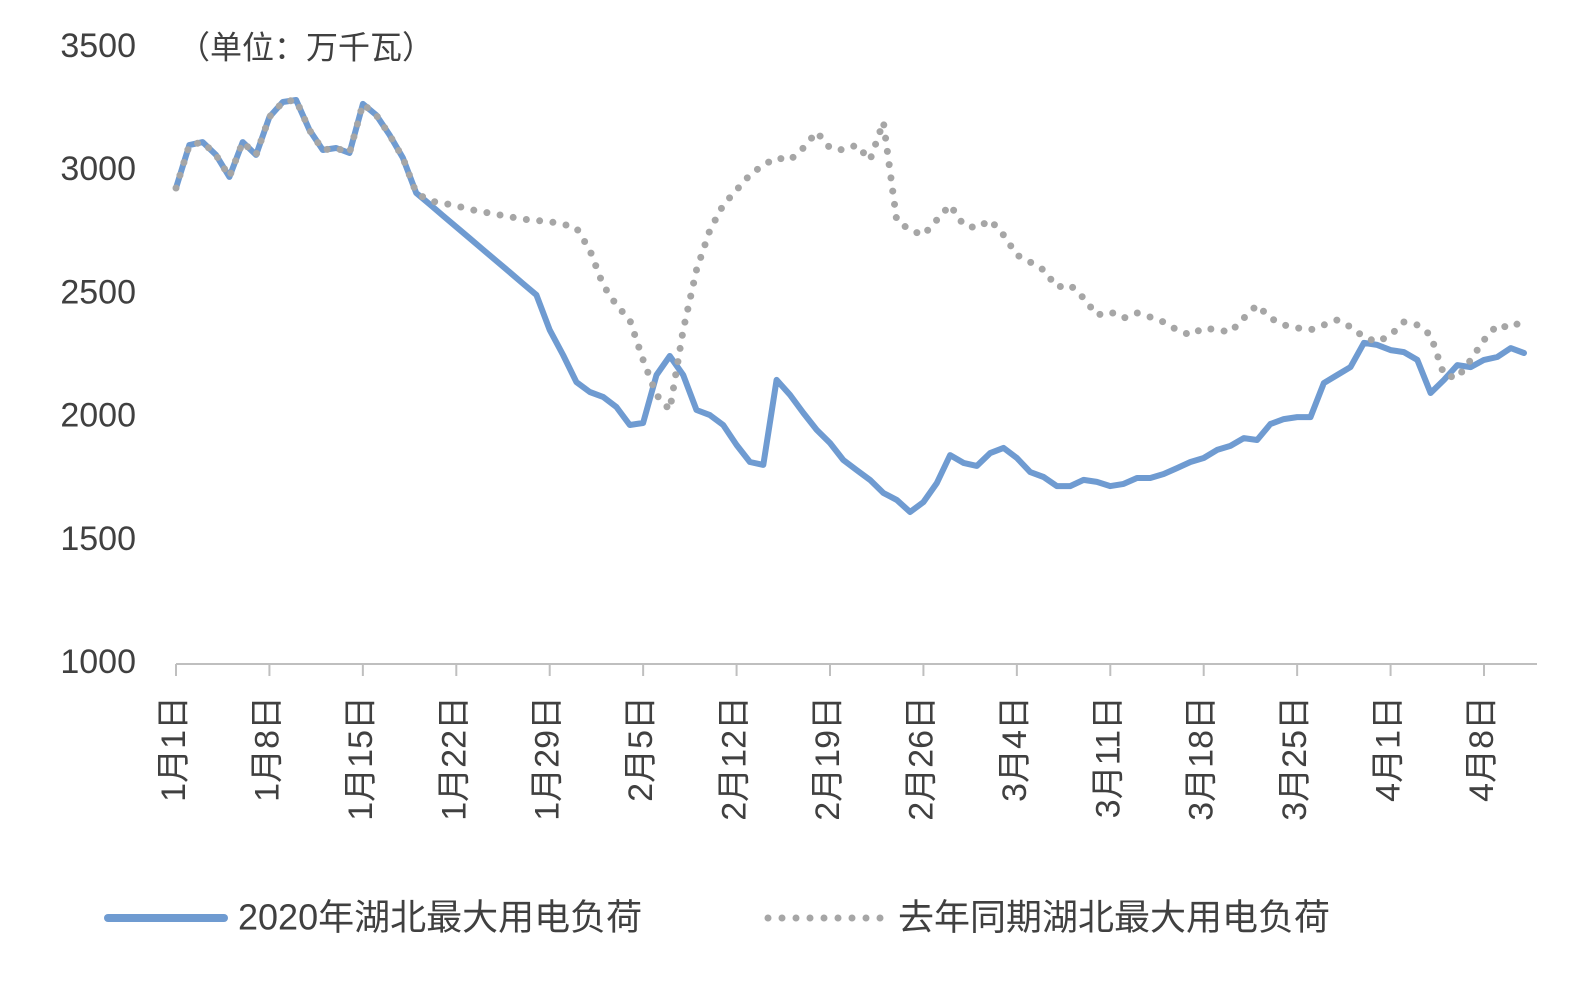  I want to click on x-tick-label: 3月25日, so click(1295, 758).